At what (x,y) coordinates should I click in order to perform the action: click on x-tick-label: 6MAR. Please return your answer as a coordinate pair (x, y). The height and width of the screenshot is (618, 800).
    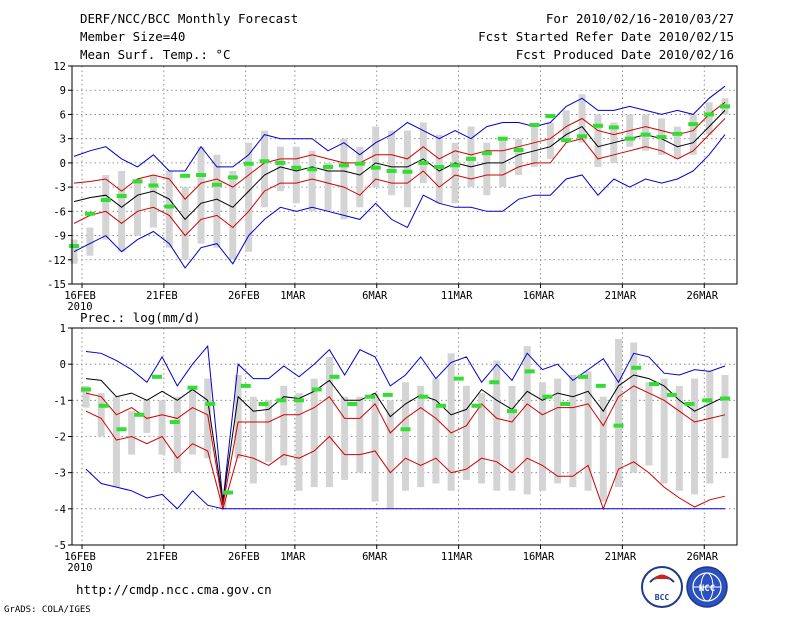
    Looking at the image, I should click on (375, 557).